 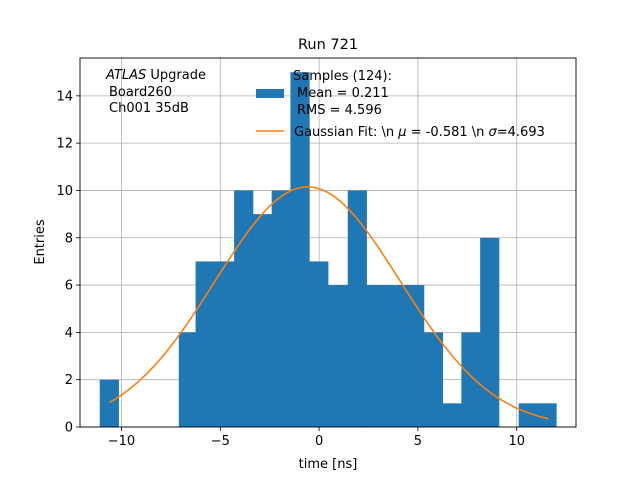 What do you see at coordinates (448, 132) in the screenshot?
I see `legend-fit-middle: = -0.581 \n` at bounding box center [448, 132].